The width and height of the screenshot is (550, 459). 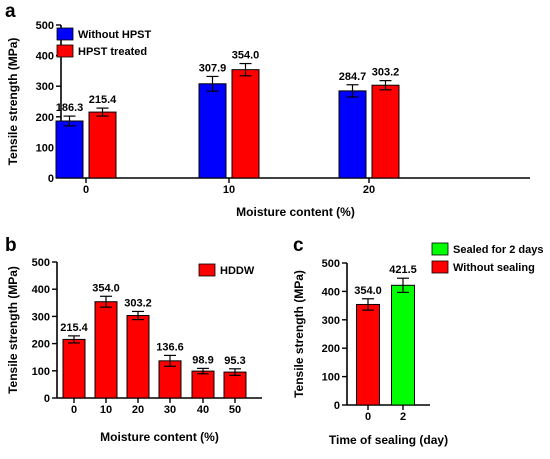 I want to click on legend-label: Without sealing, so click(x=494, y=268).